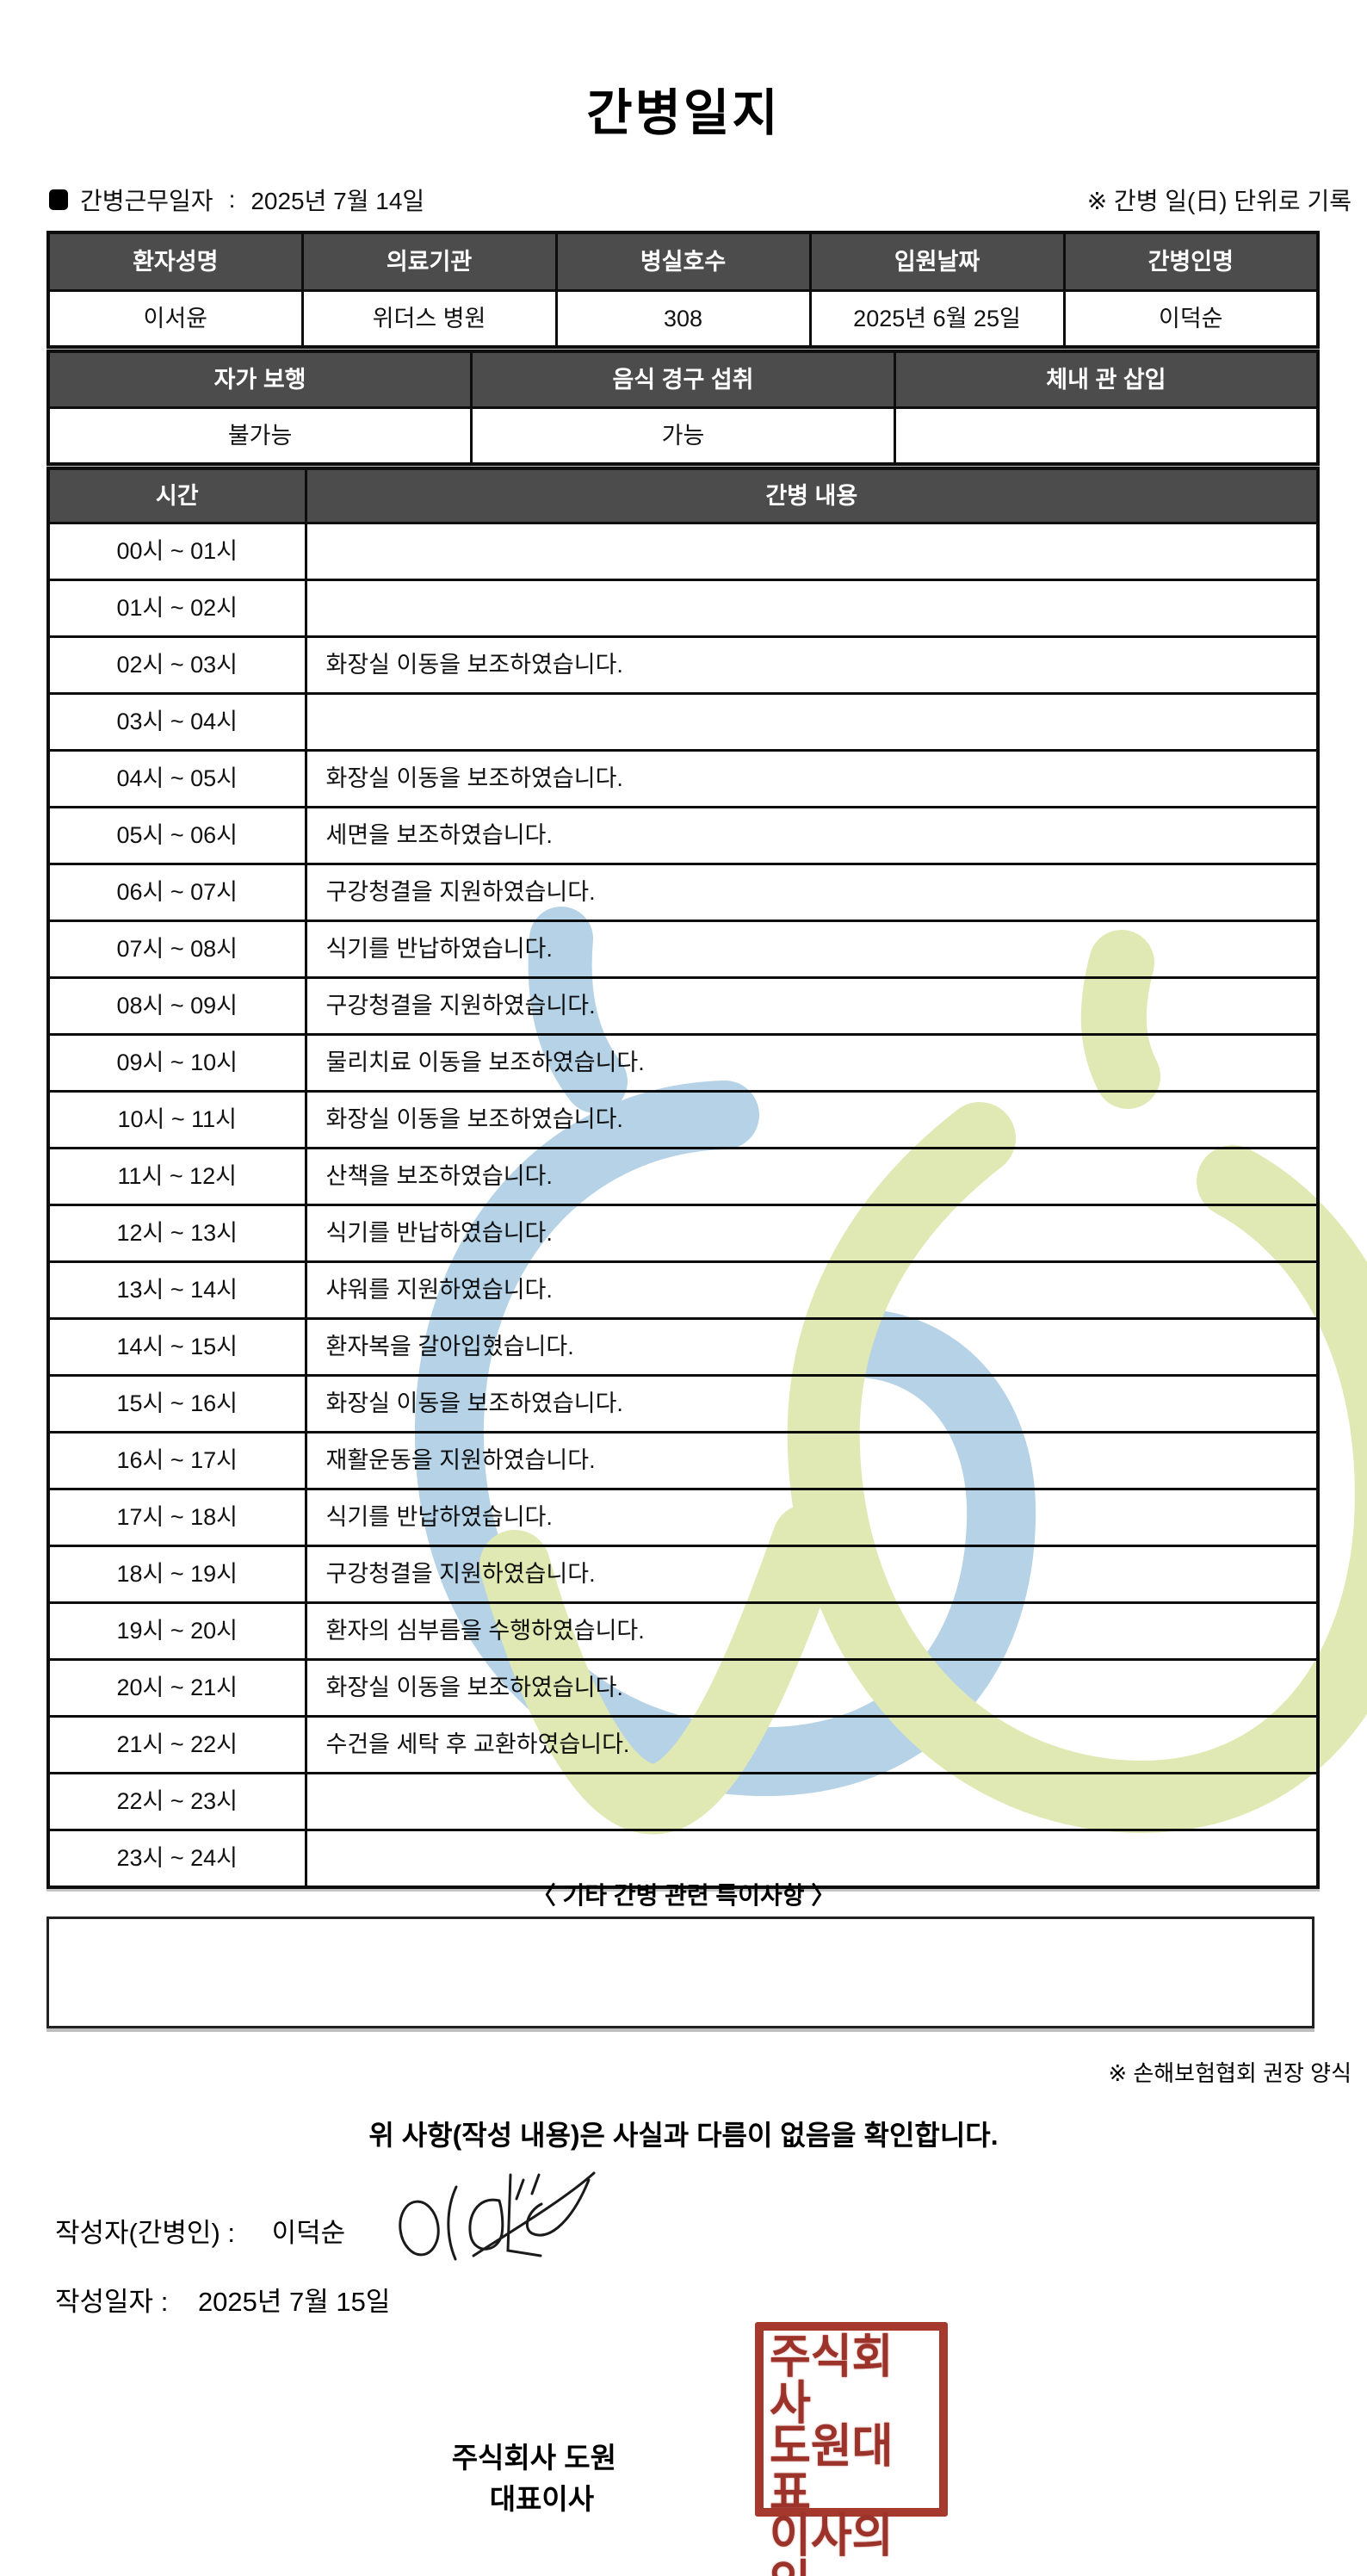  I want to click on oral-intake-value: 가능, so click(683, 436).